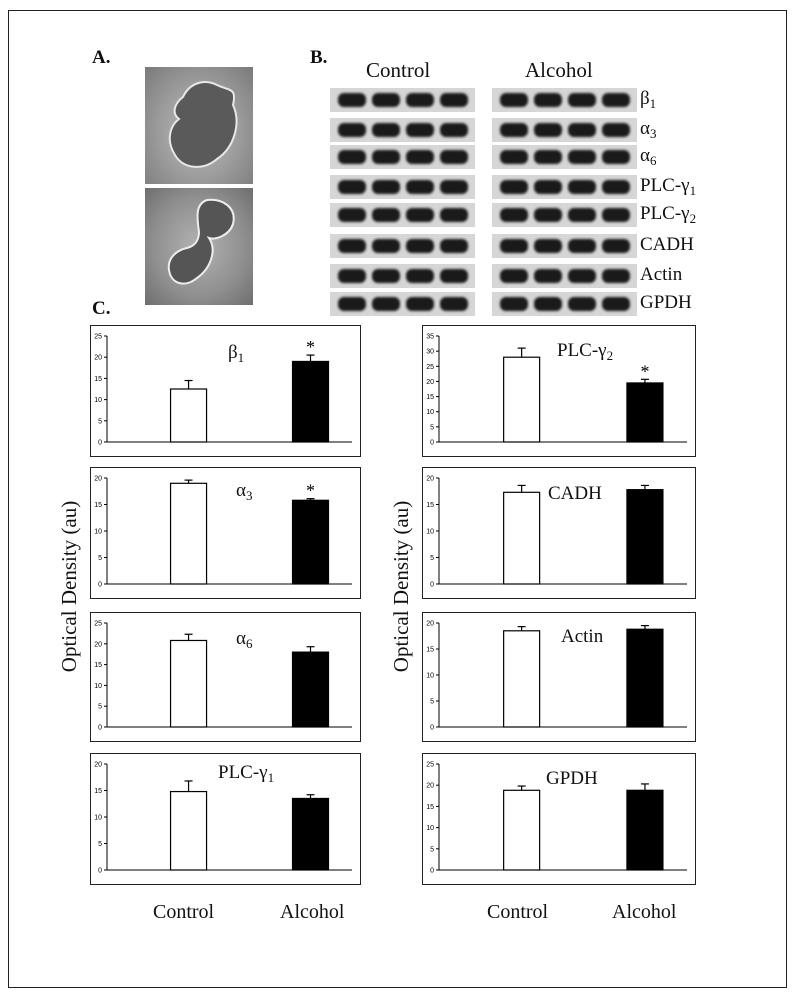 The width and height of the screenshot is (798, 1000). Describe the element at coordinates (241, 357) in the screenshot. I see `chart-protein-label-subscript: 1` at that location.